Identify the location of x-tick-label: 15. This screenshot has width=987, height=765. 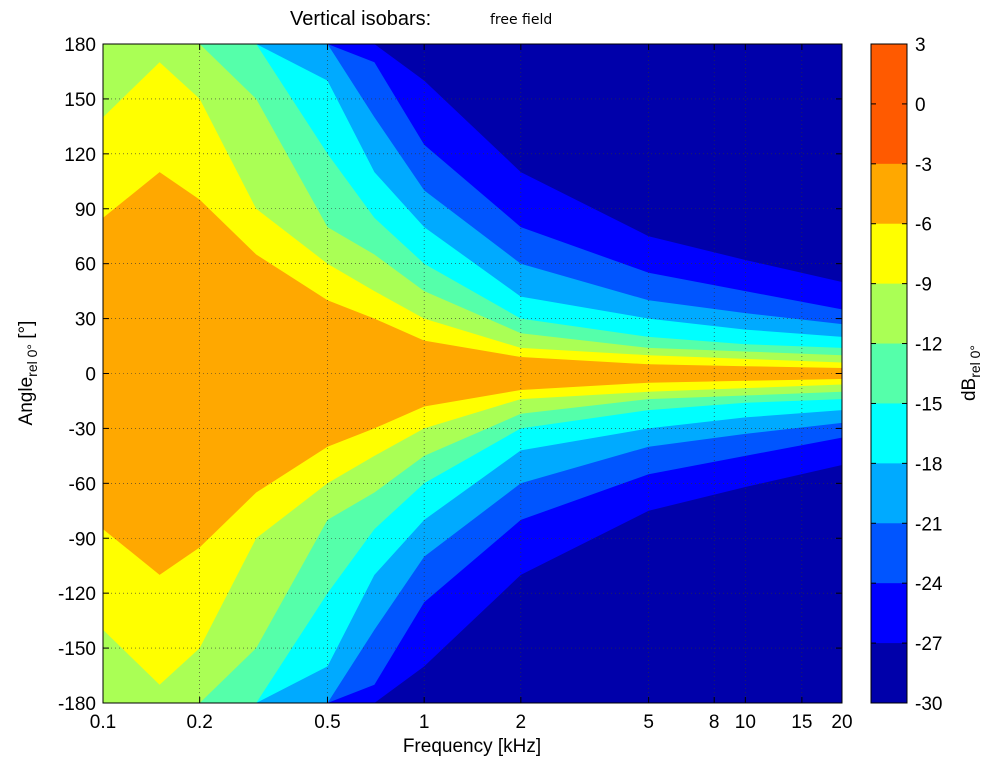
(801, 722).